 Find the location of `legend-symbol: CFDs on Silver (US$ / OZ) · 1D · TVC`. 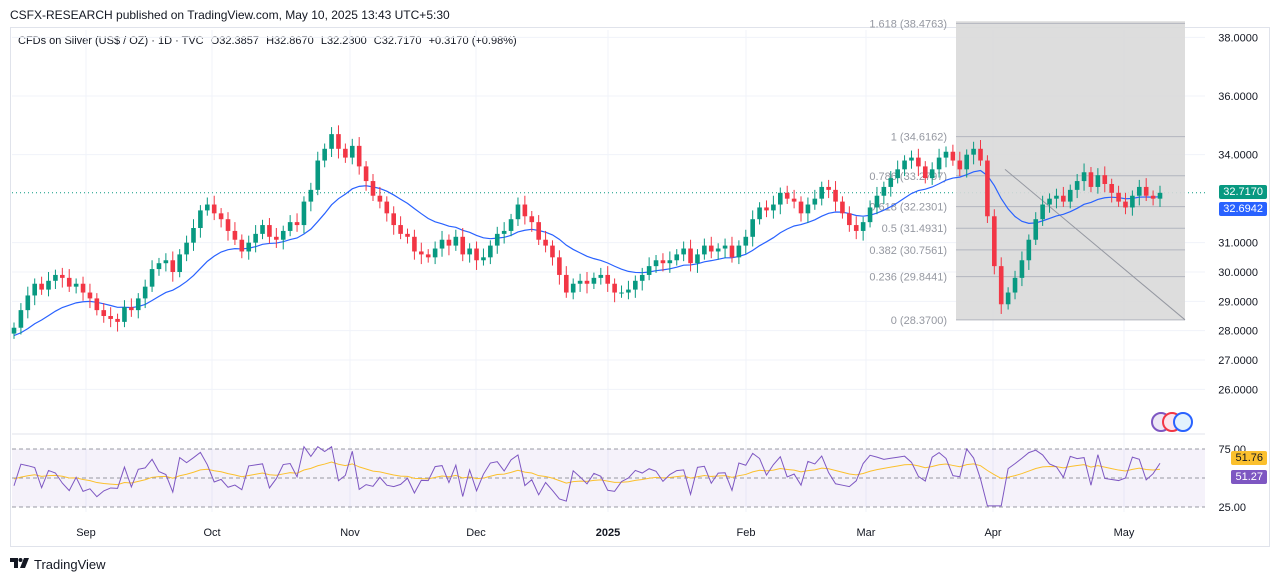

legend-symbol: CFDs on Silver (US$ / OZ) · 1D · TVC is located at coordinates (111, 41).